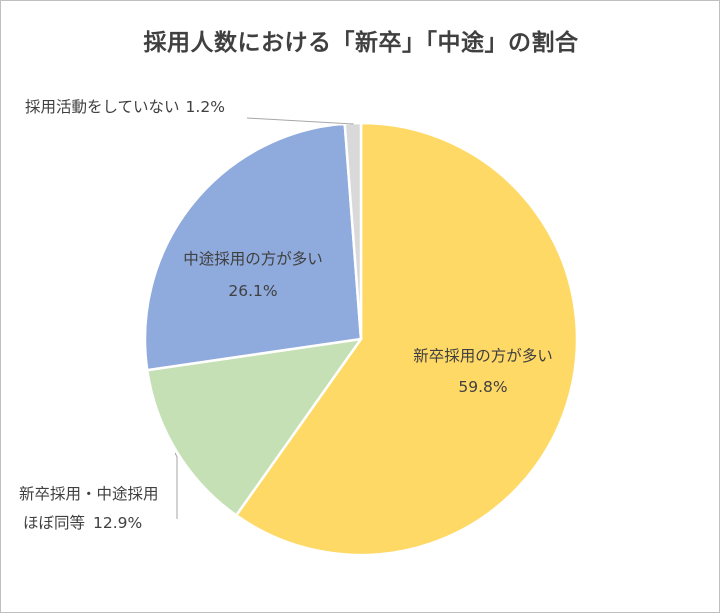 This screenshot has height=614, width=720. I want to click on slice-label-mid-career-more: 中途採用の方が多い, so click(253, 259).